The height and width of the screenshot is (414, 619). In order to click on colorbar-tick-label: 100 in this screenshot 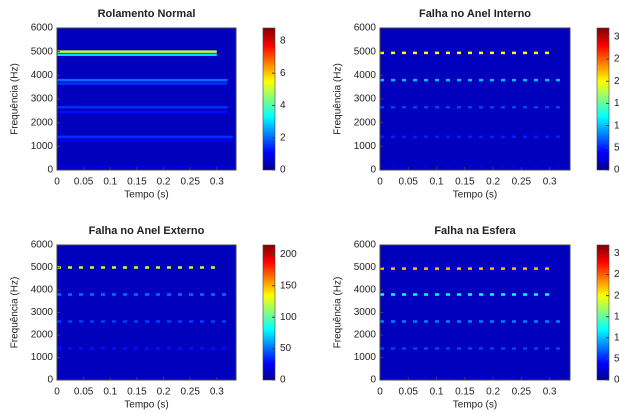, I will do `click(288, 317)`.